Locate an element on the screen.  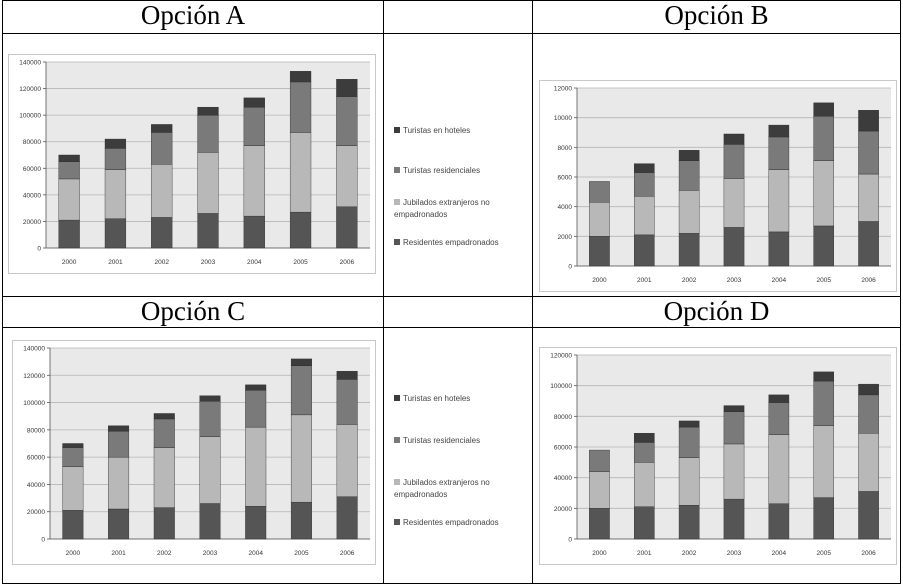
y-tick-label: 60000 is located at coordinates (32, 169).